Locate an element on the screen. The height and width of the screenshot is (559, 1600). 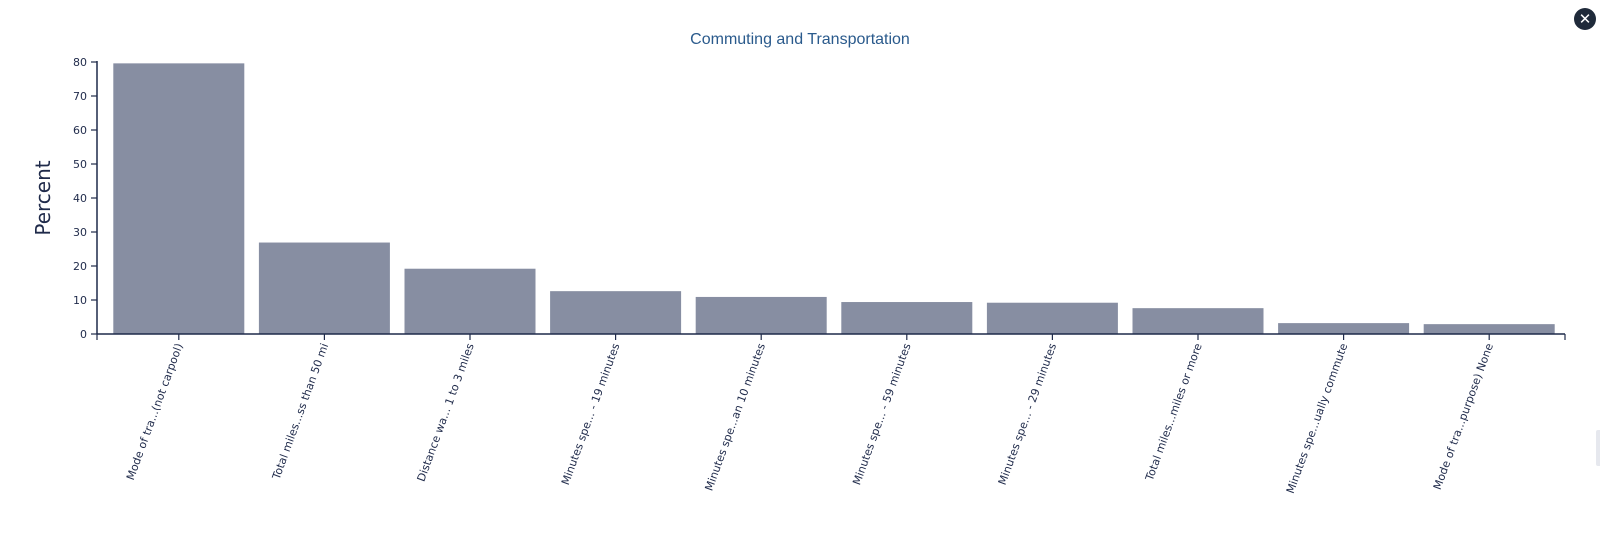
y-tick-label: 50 is located at coordinates (80, 164).